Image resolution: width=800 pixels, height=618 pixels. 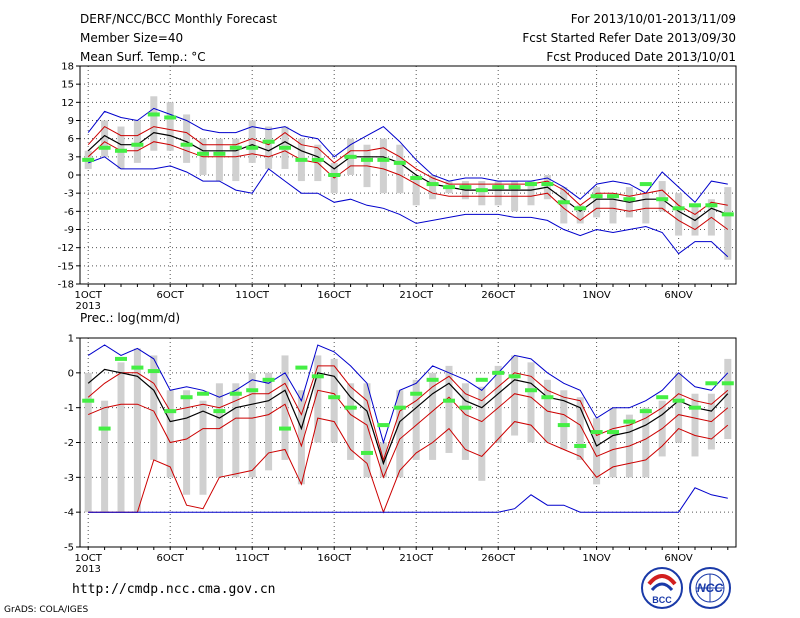 I want to click on y-tick-label: 0, so click(x=71, y=373).